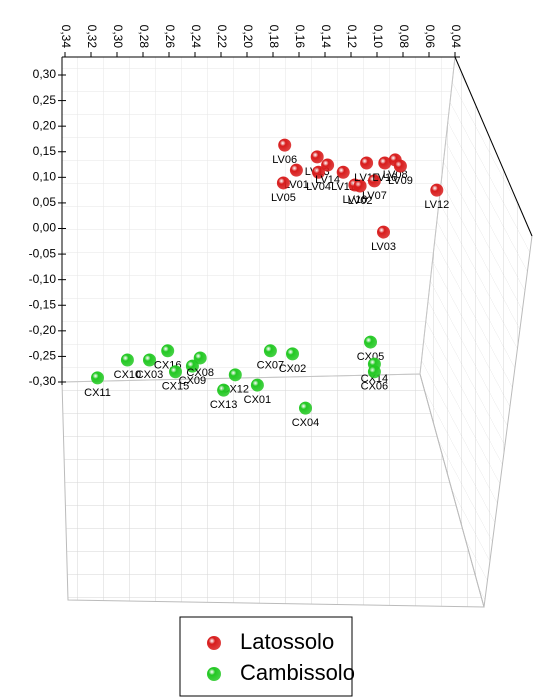 The image size is (534, 697). Describe the element at coordinates (436, 205) in the screenshot. I see `point-label: LV12` at that location.